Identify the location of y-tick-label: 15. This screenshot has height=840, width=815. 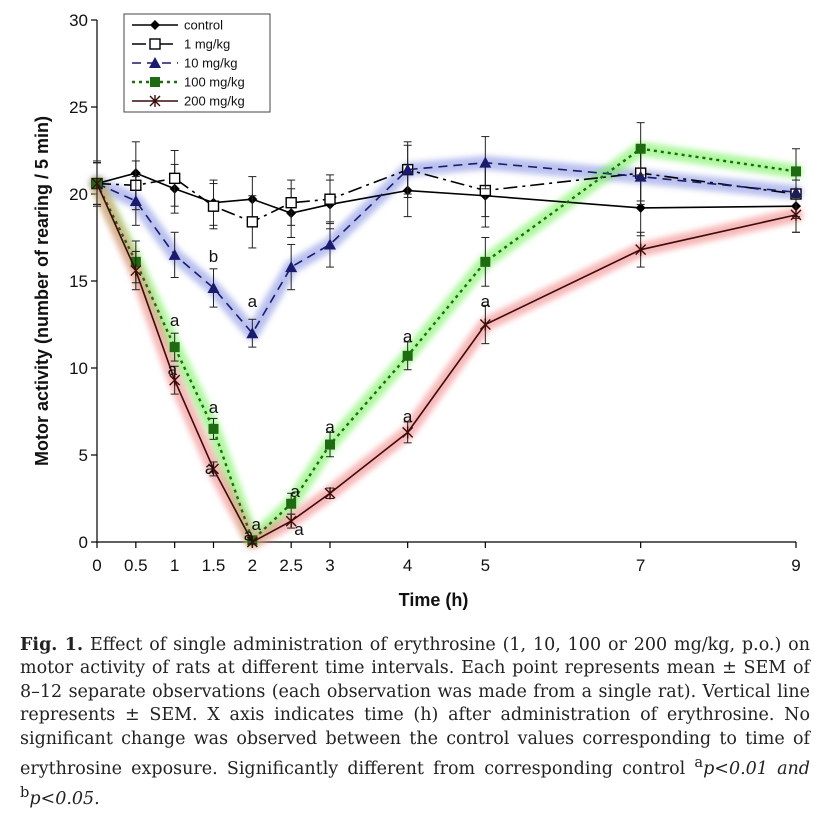
(78, 281).